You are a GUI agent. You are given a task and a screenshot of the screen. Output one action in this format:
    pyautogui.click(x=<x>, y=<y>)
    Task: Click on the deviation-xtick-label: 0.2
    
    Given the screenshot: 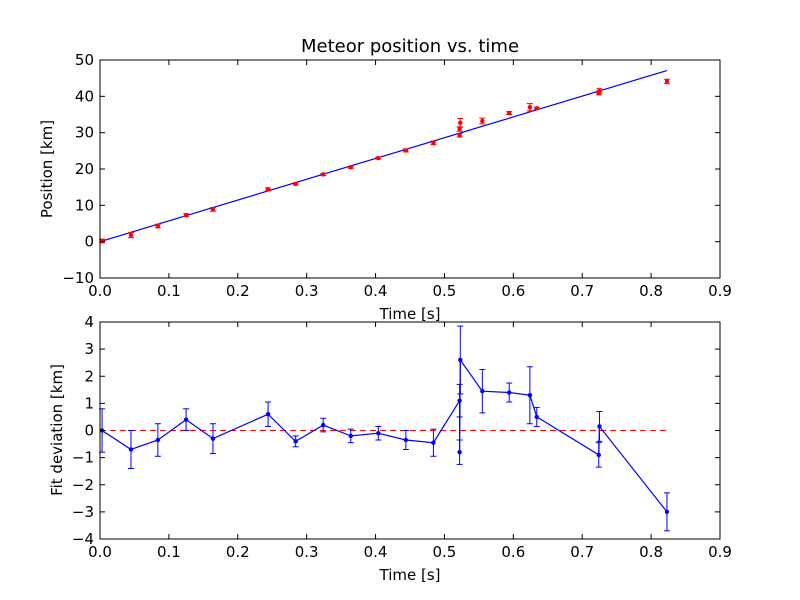 What is the action you would take?
    pyautogui.click(x=238, y=552)
    